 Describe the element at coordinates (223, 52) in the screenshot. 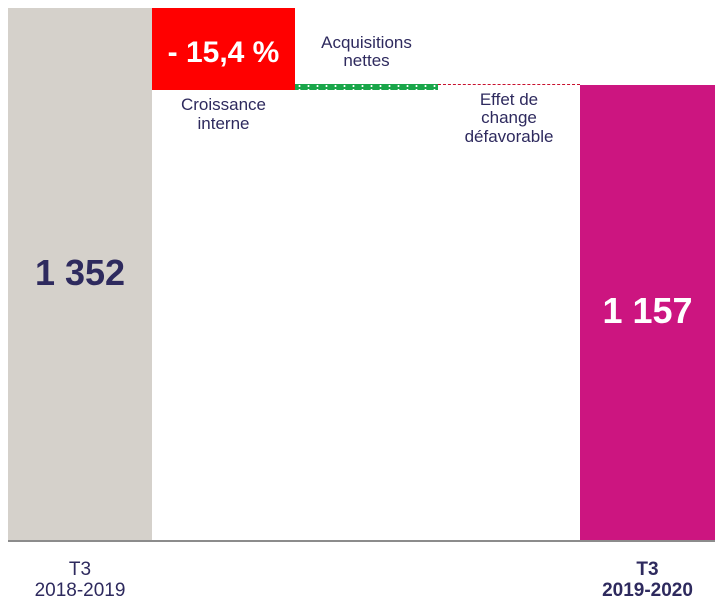

I see `annotation: - 15,4 %` at that location.